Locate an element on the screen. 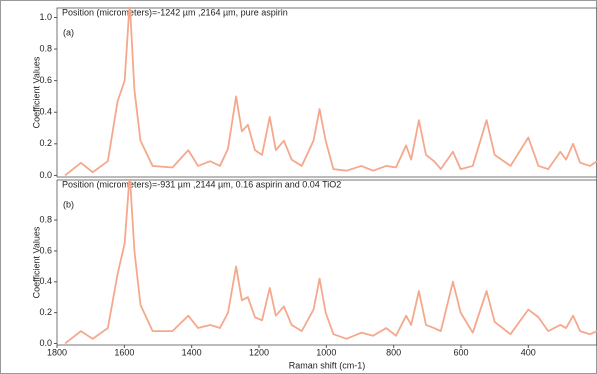 The width and height of the screenshot is (597, 374). x-tick-label: 1200 is located at coordinates (259, 352).